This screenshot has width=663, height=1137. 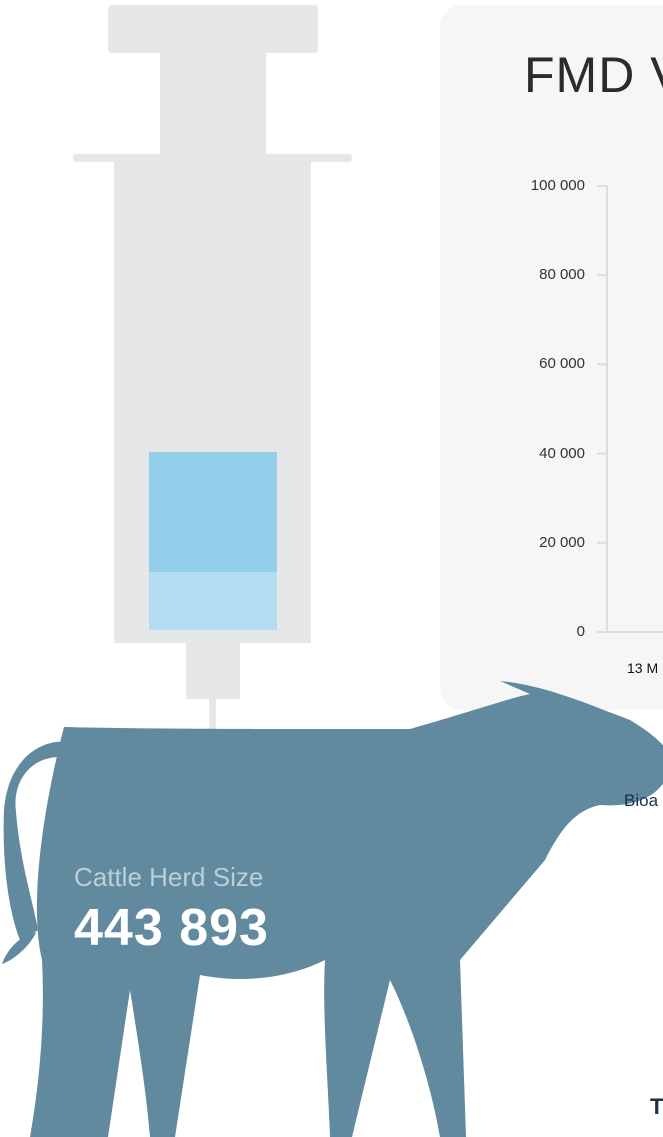 What do you see at coordinates (213, 670) in the screenshot?
I see `syringe-hub` at bounding box center [213, 670].